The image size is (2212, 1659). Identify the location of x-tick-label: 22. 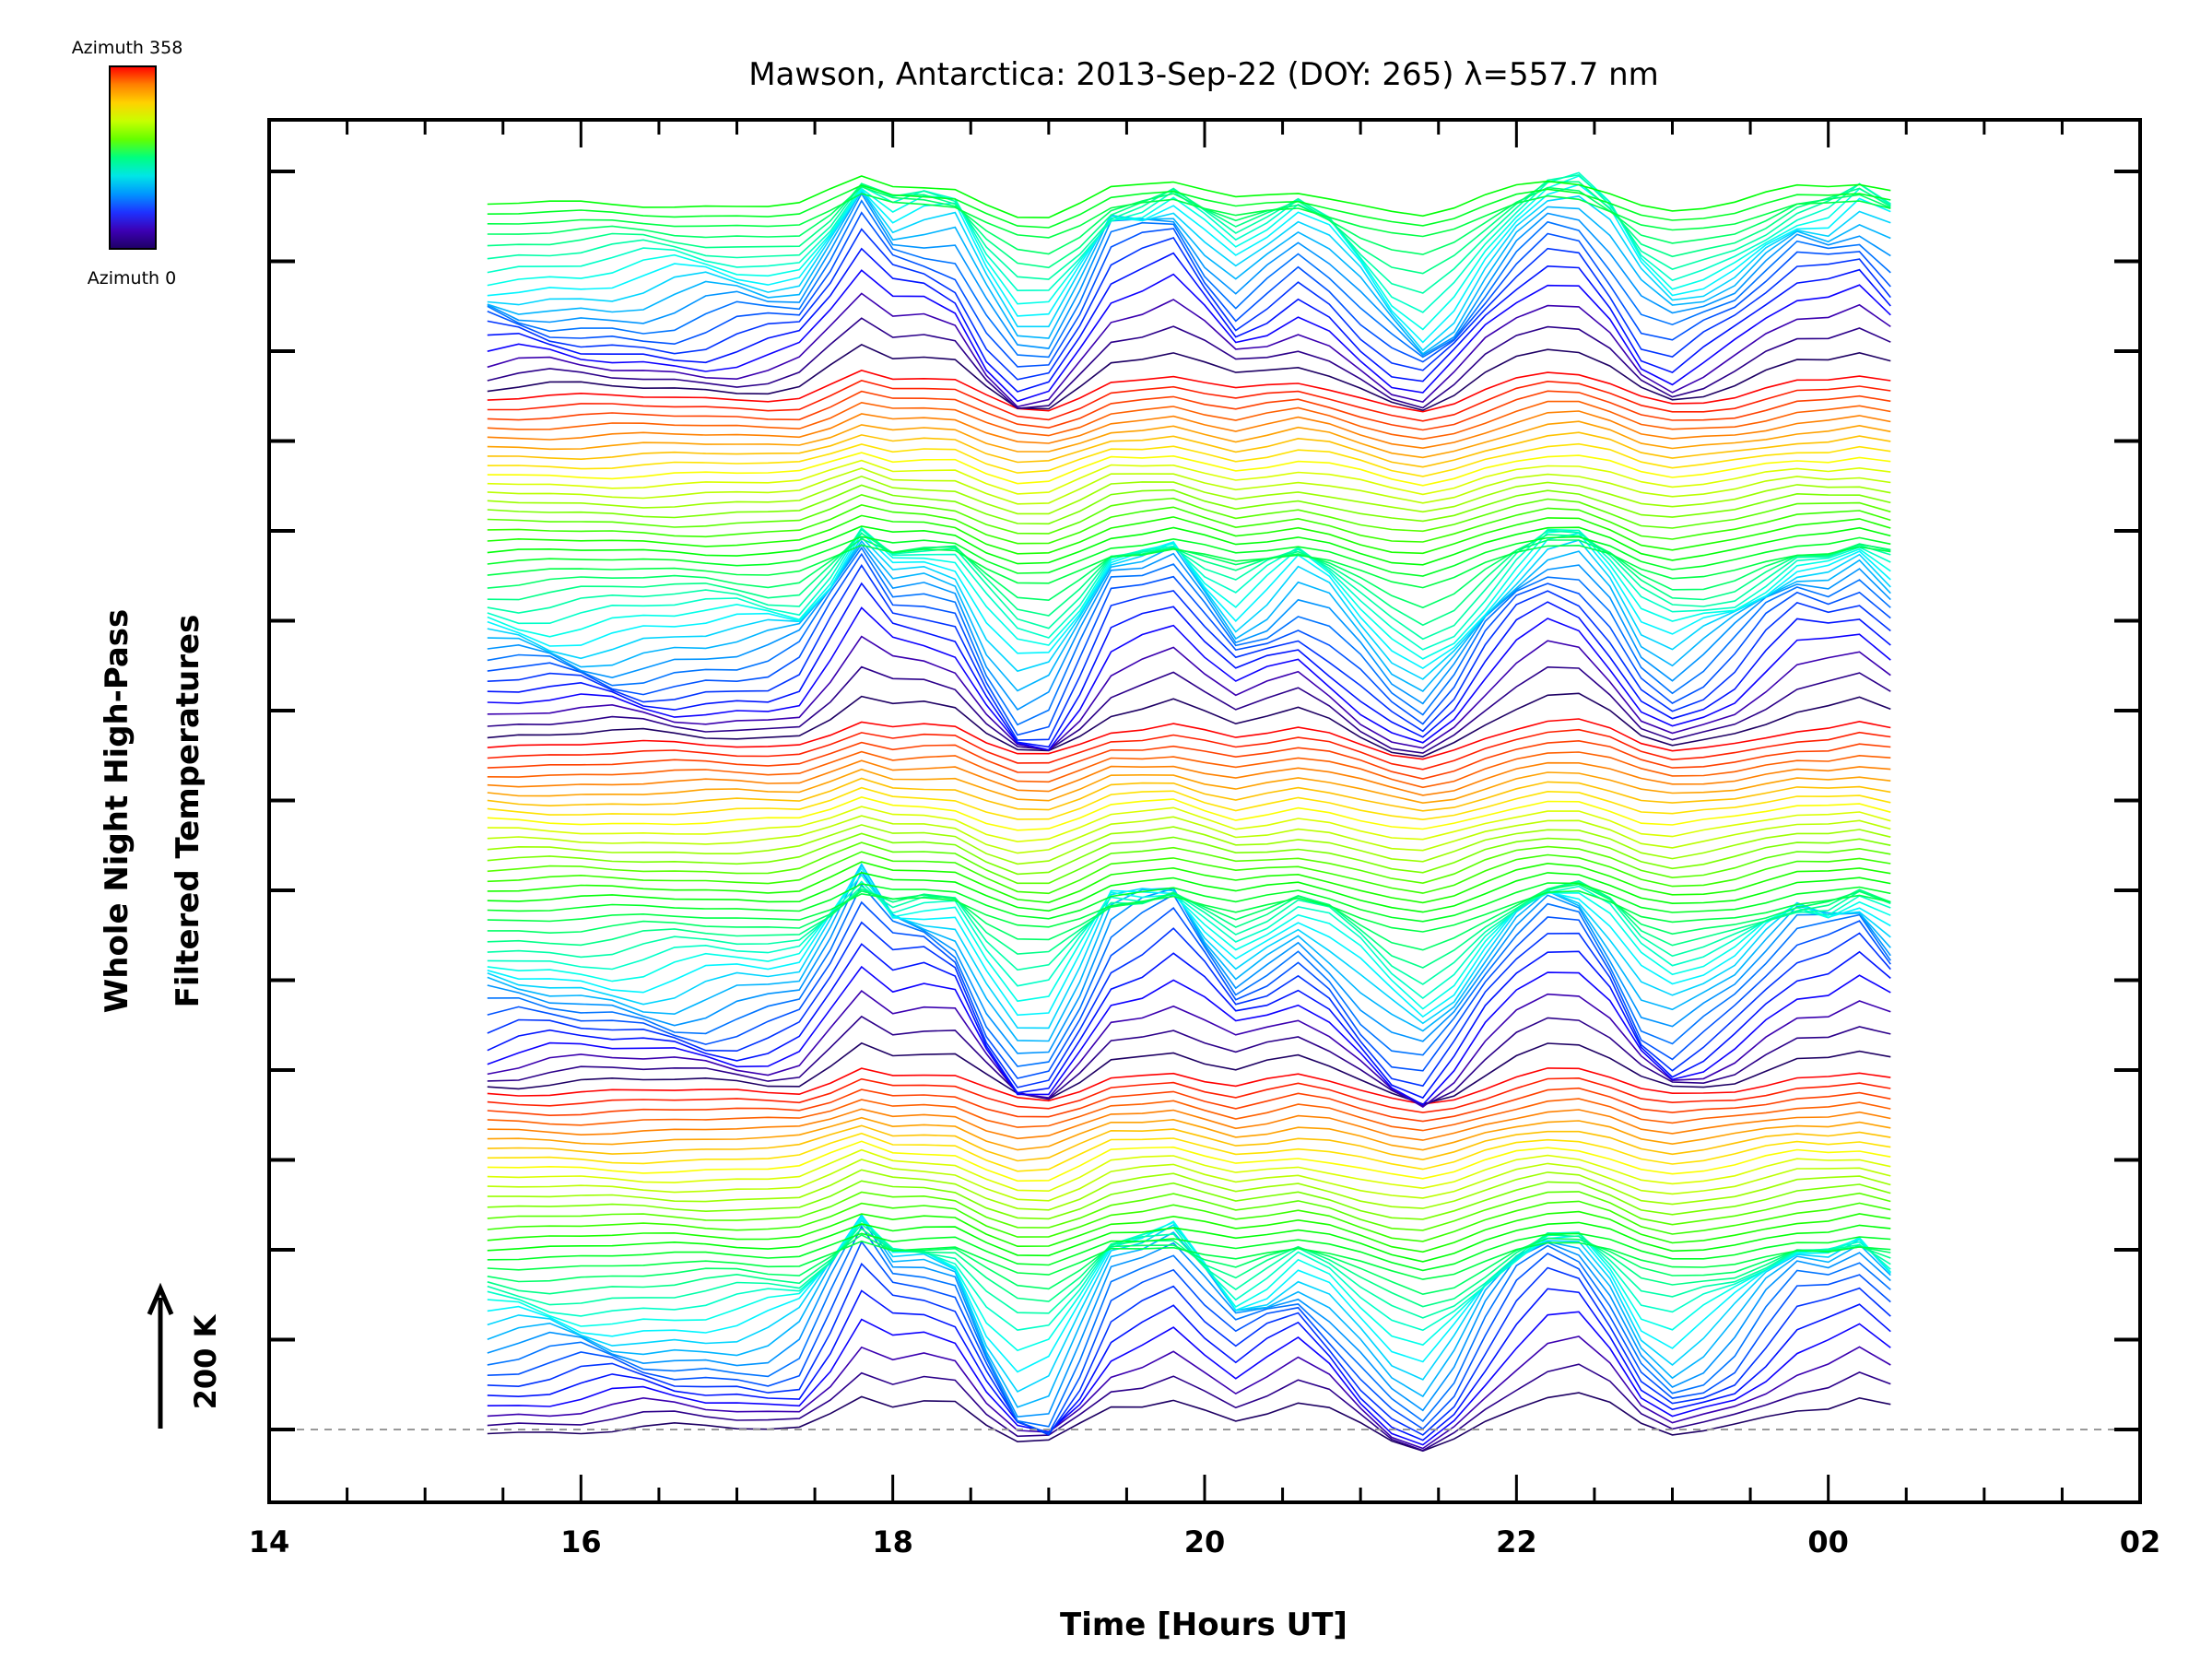
(1516, 1541).